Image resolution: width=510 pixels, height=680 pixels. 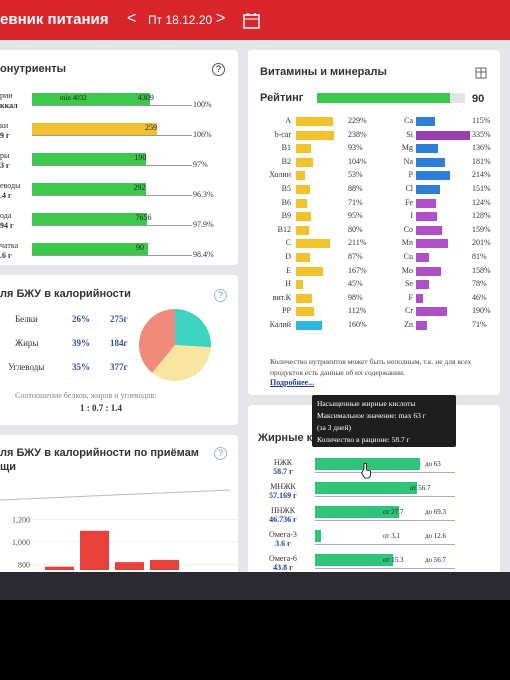 I want to click on min-label: min 4032, so click(x=73, y=98).